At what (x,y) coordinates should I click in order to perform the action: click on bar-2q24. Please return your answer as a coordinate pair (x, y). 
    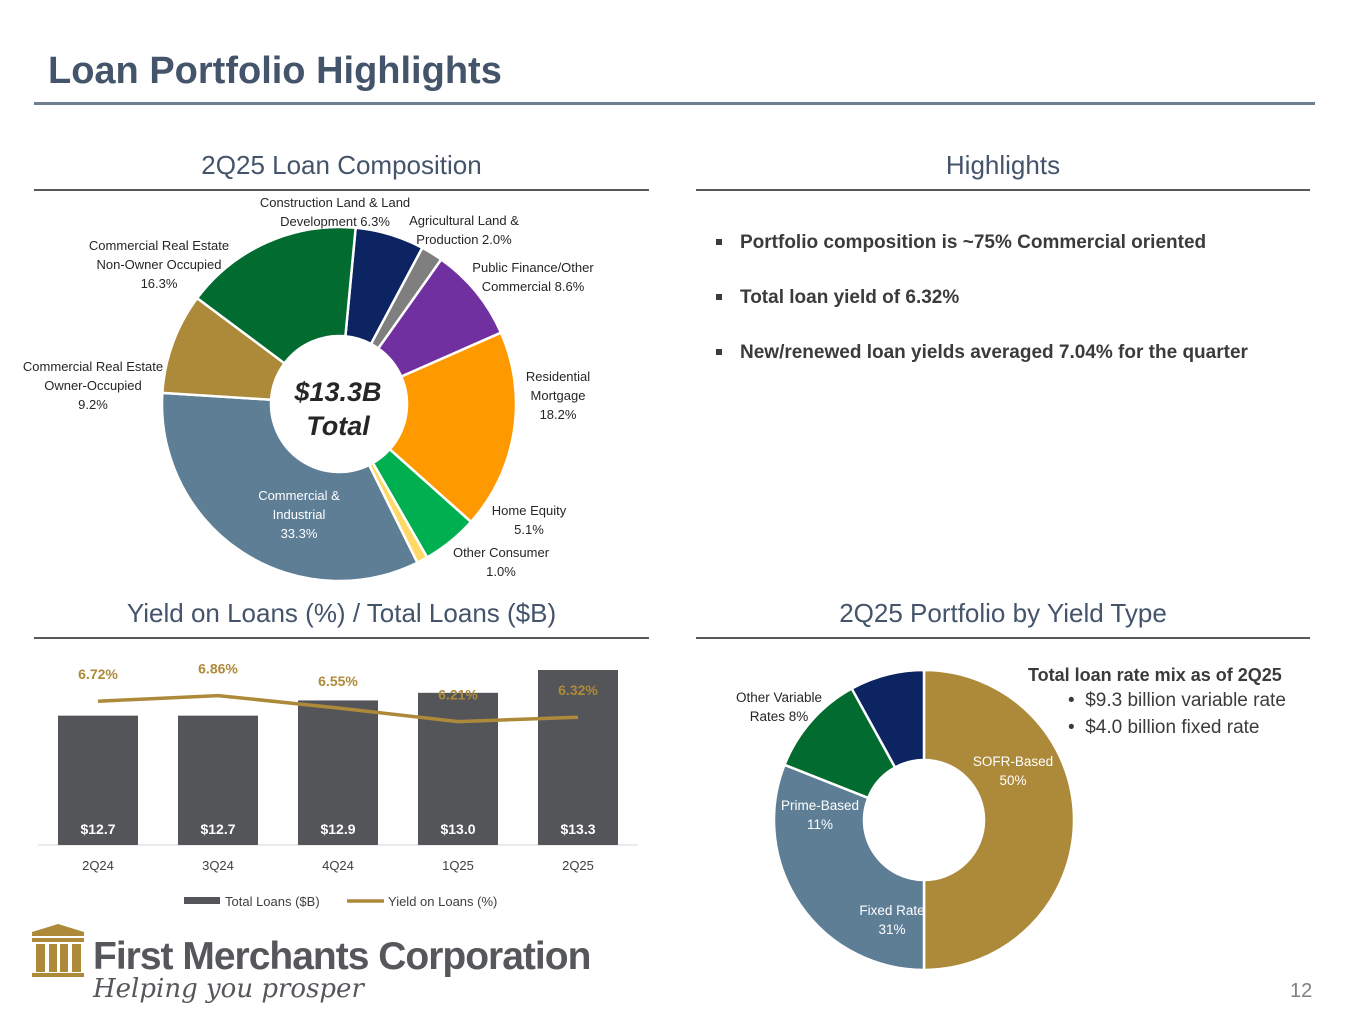
    Looking at the image, I should click on (98, 780).